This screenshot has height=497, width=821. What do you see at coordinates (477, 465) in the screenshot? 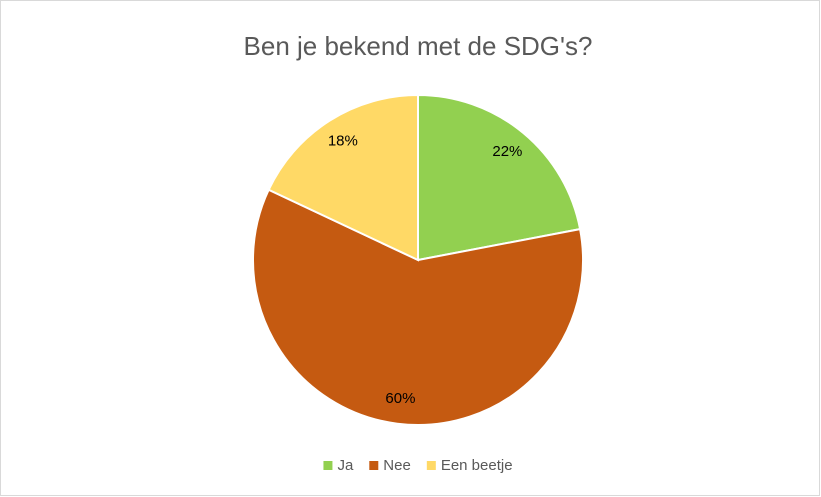
I see `legend-label: Een beetje` at bounding box center [477, 465].